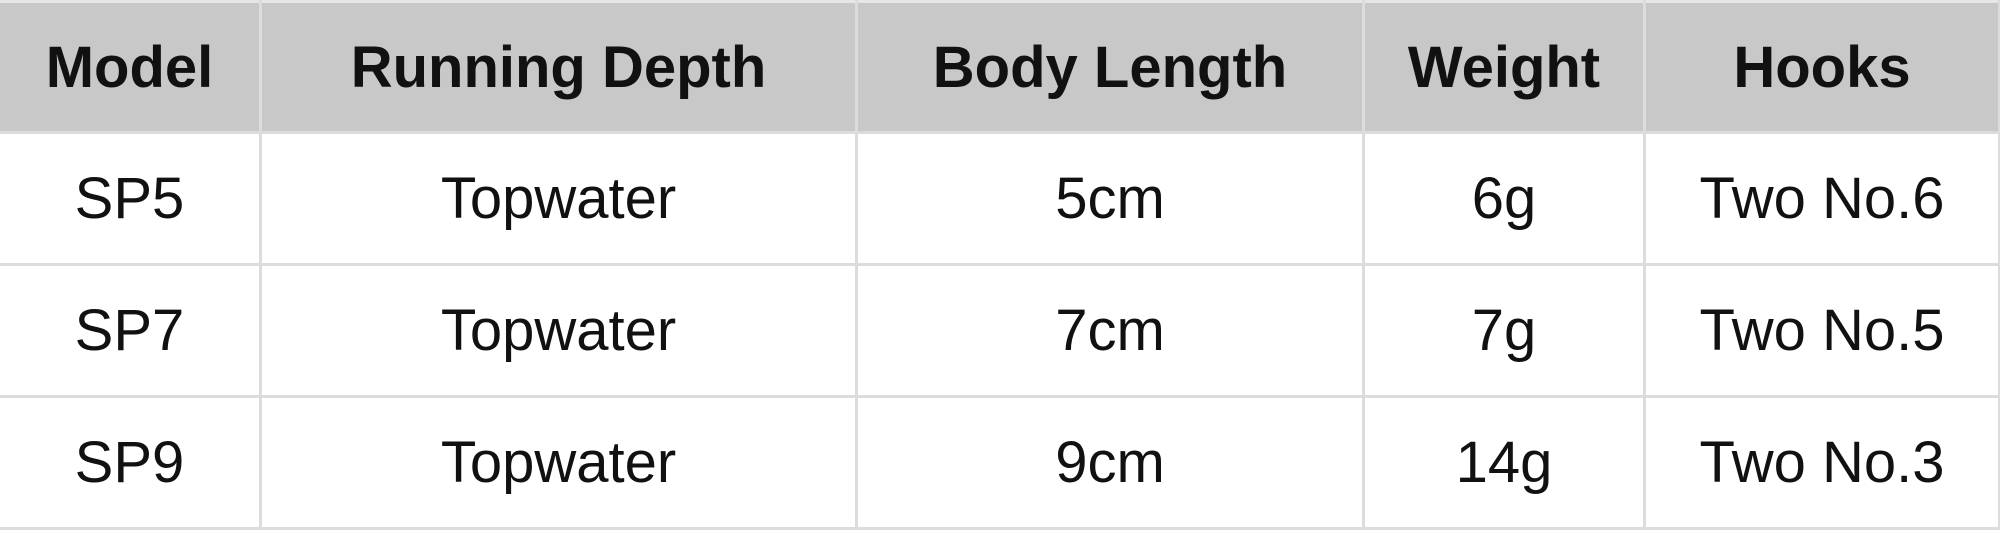 The width and height of the screenshot is (2000, 539). What do you see at coordinates (1821, 67) in the screenshot?
I see `header-hooks: Hooks` at bounding box center [1821, 67].